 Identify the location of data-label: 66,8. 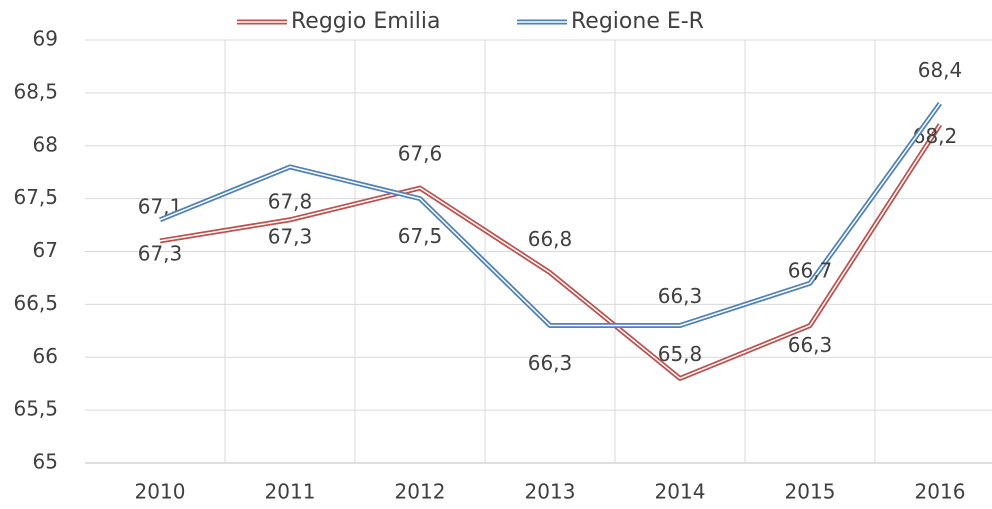
(550, 239).